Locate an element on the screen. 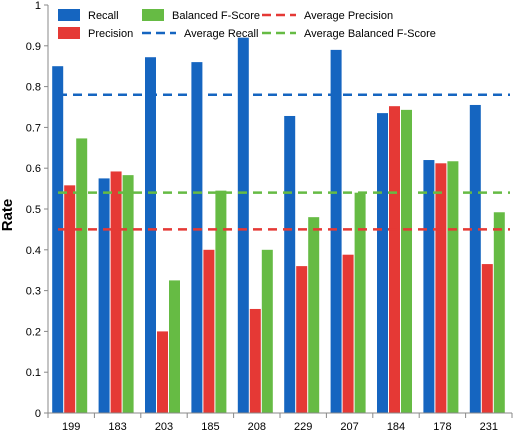  legend-swatch-precision is located at coordinates (69, 33).